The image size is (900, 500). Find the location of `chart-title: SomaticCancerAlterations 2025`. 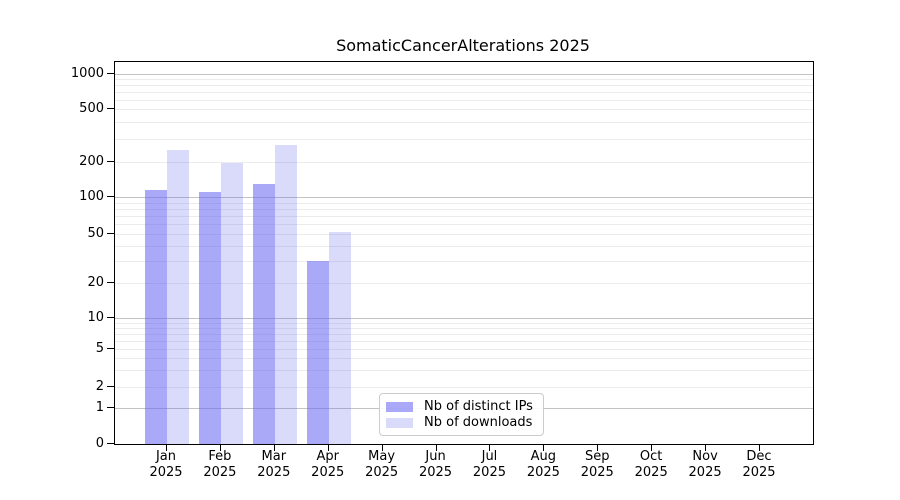

chart-title: SomaticCancerAlterations 2025 is located at coordinates (463, 45).